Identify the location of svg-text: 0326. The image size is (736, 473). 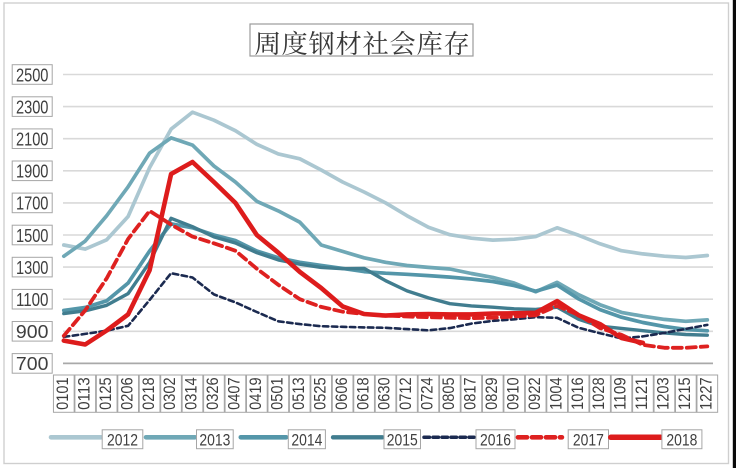
(213, 393).